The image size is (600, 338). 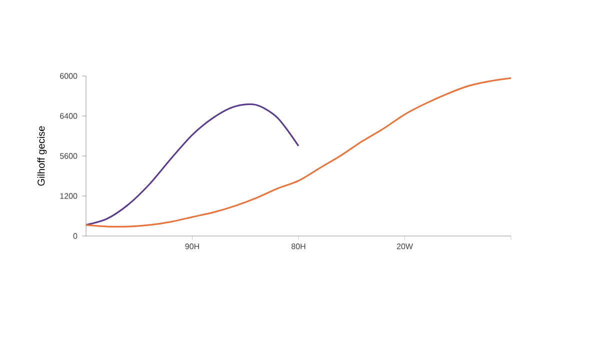 I want to click on text: 6400, so click(x=69, y=116).